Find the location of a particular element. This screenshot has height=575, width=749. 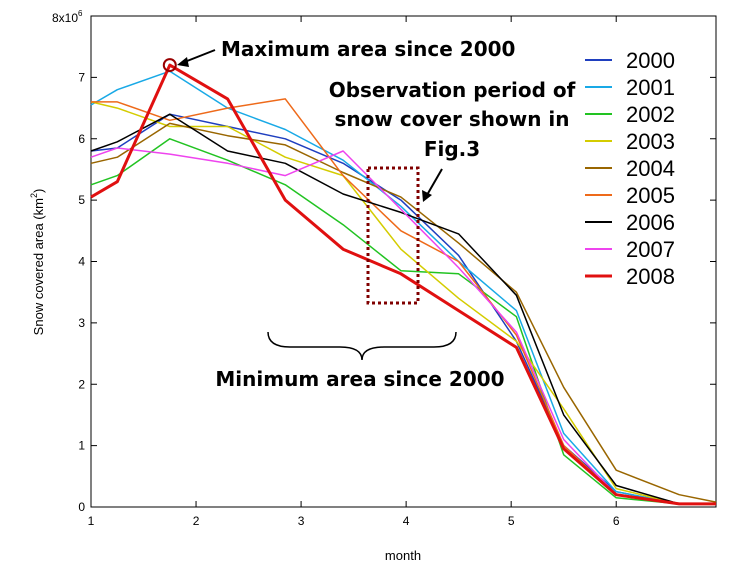

legend-label-2007: 2007 is located at coordinates (650, 249).